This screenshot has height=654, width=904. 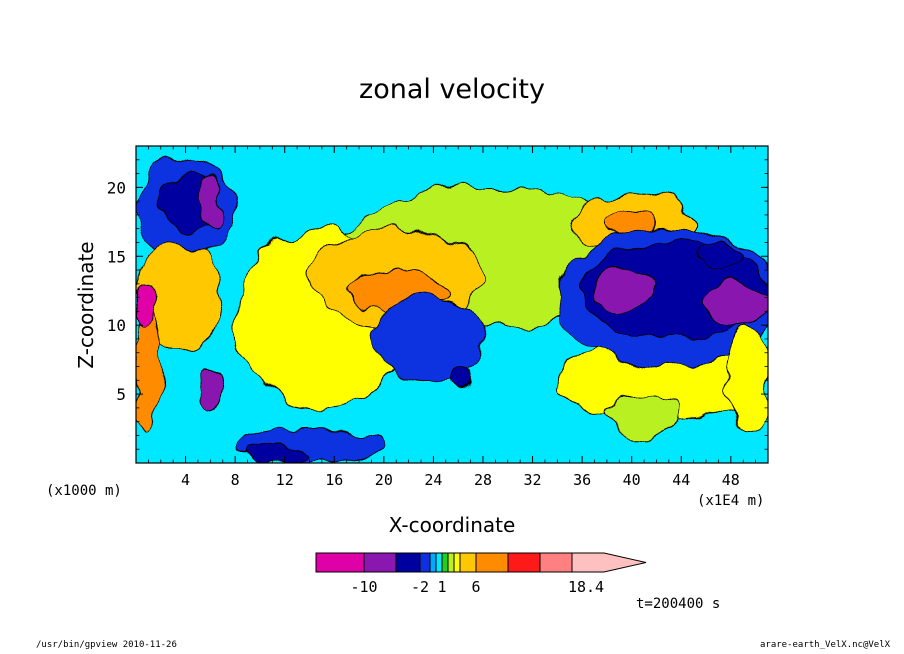 I want to click on y-tick-label: 5, so click(x=121, y=394).